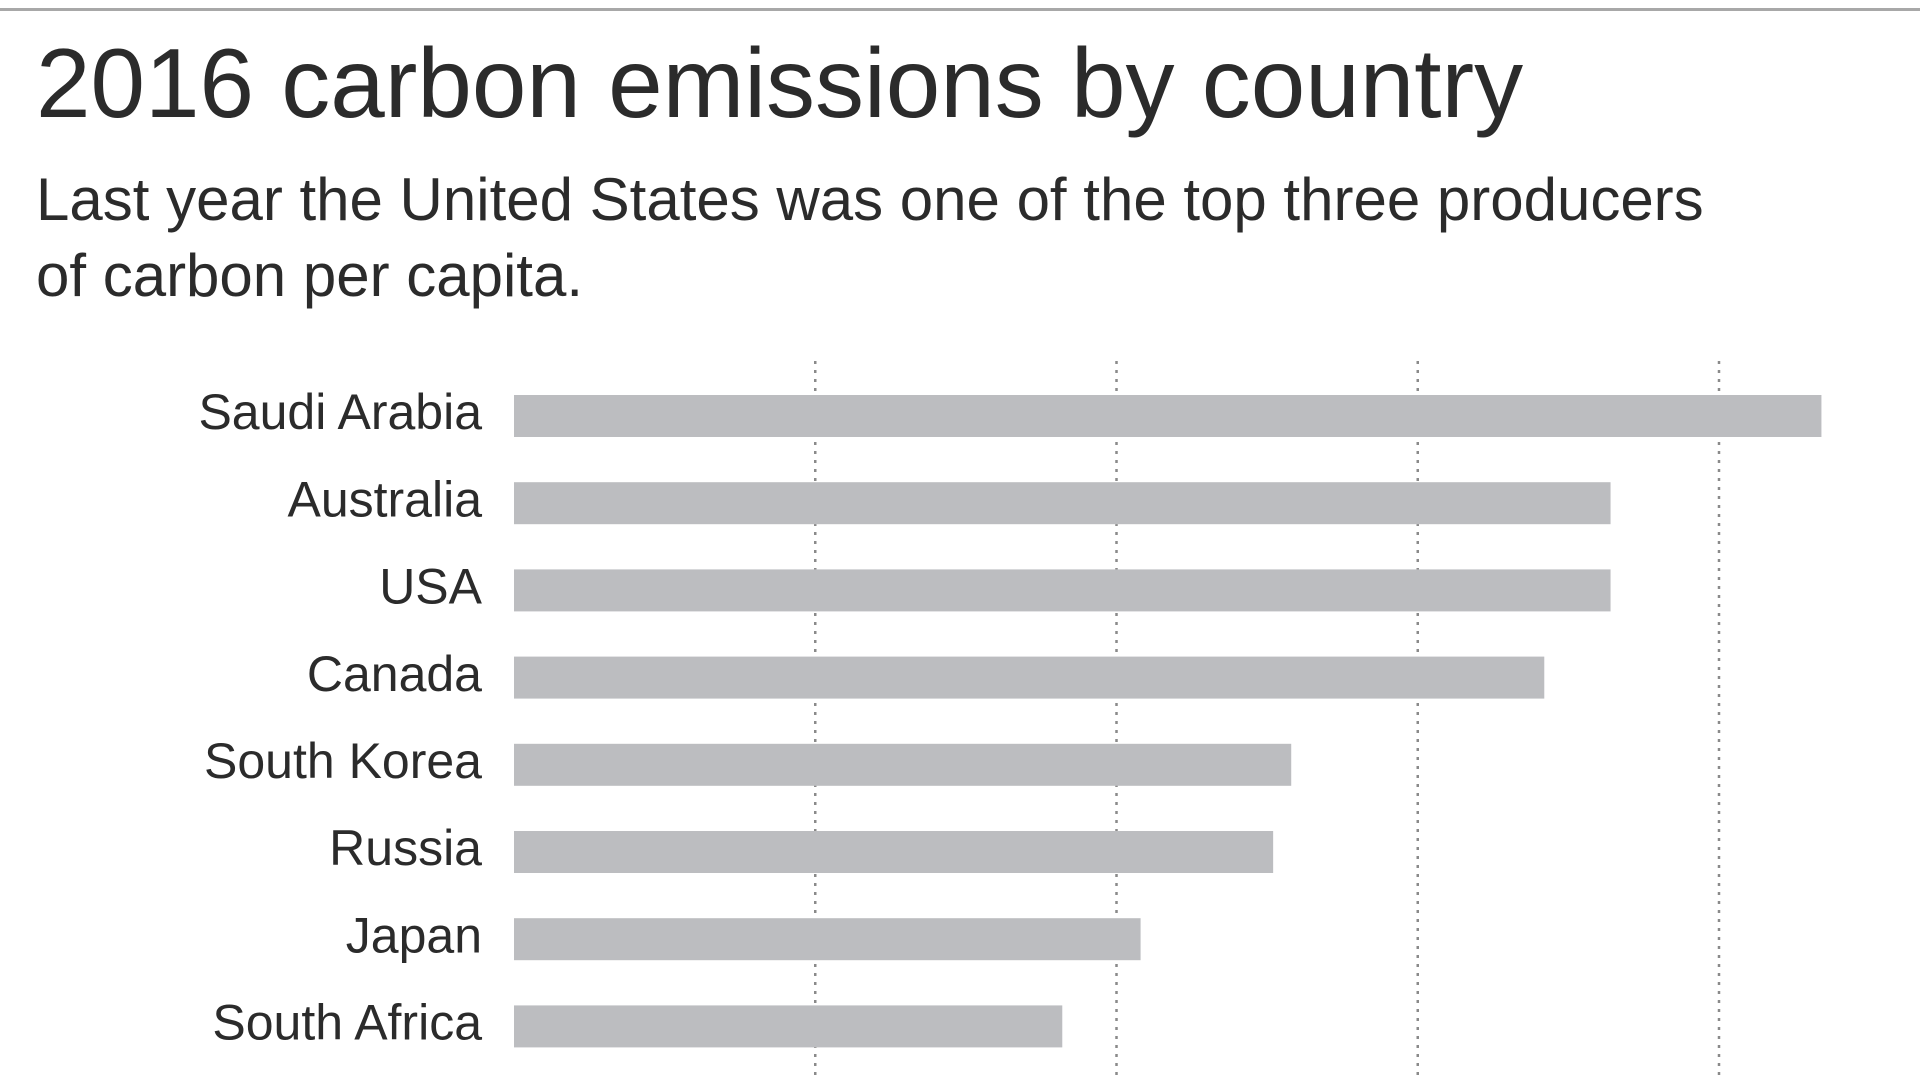  What do you see at coordinates (347, 1023) in the screenshot?
I see `category-label: South Africa` at bounding box center [347, 1023].